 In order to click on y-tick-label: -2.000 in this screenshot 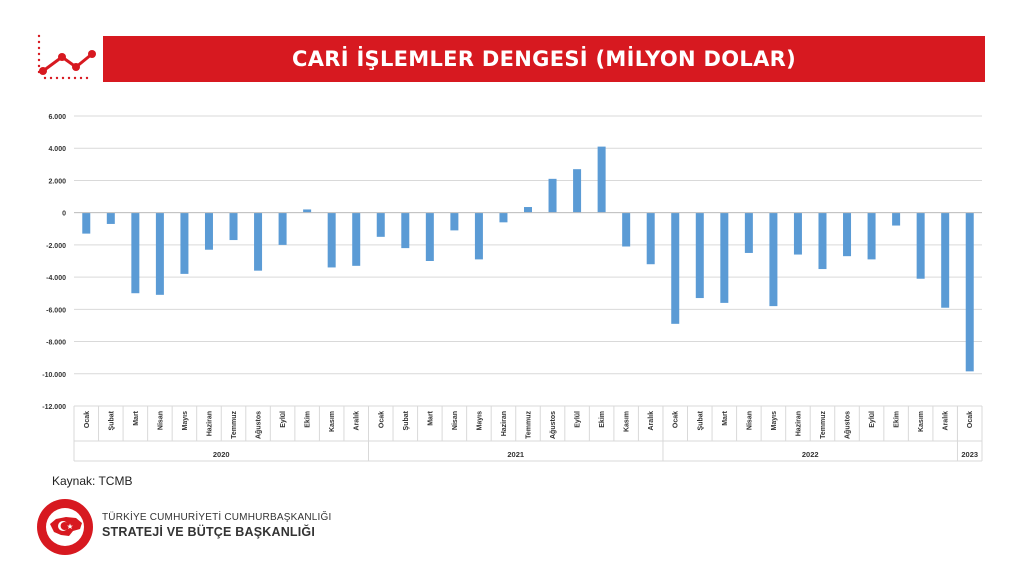, I will do `click(56, 246)`.